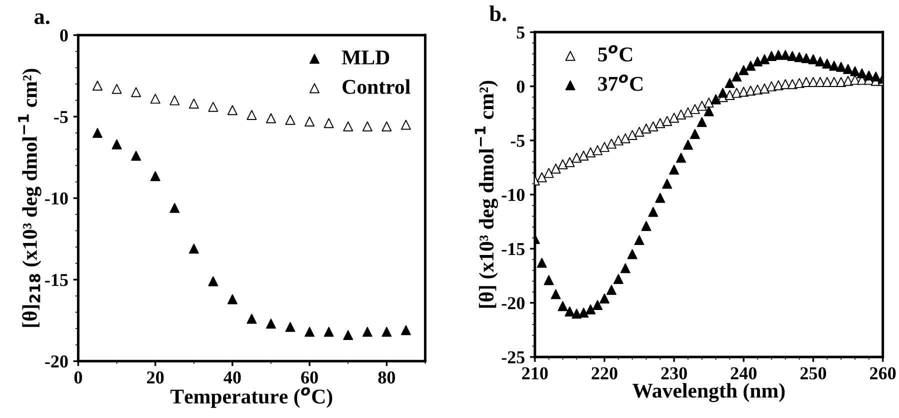  Describe the element at coordinates (813, 373) in the screenshot. I see `x-tick-label: 250` at that location.